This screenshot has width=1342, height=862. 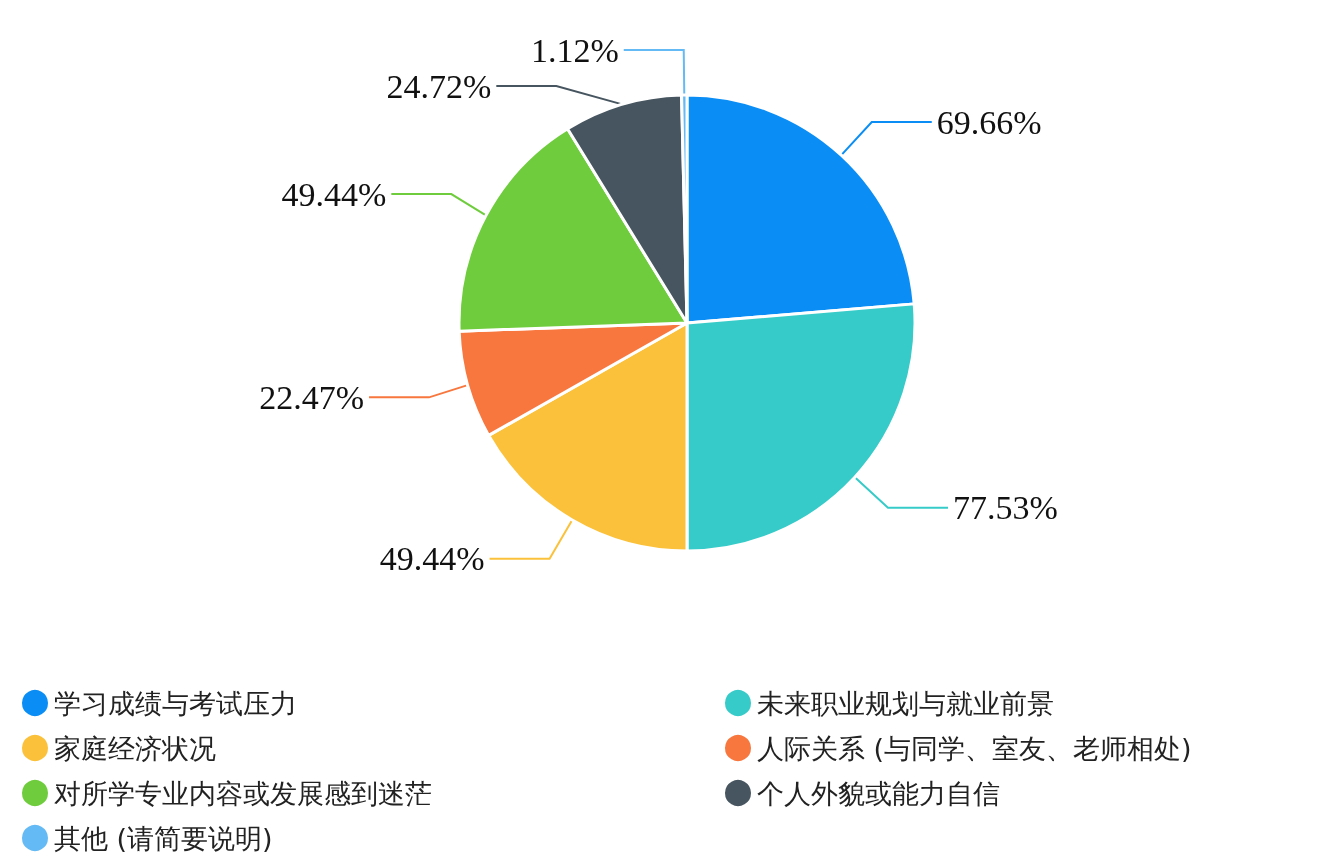 I want to click on legend-label: 人际关系 (与同学、室友、老师相处), so click(x=974, y=748).